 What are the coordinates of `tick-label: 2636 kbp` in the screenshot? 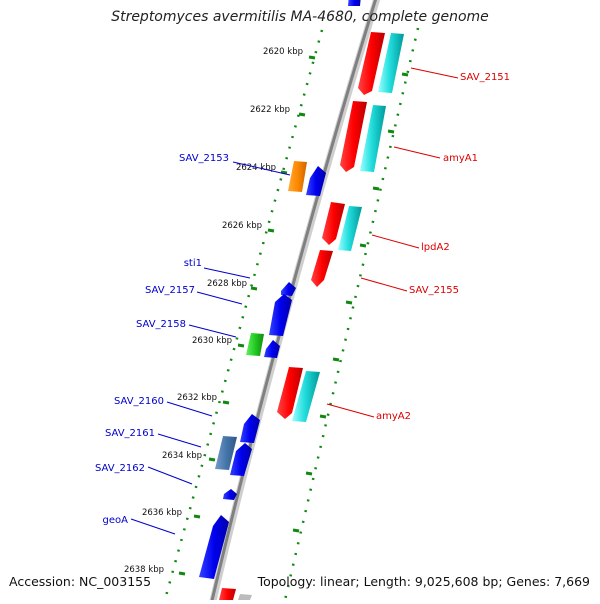 It's located at (162, 513).